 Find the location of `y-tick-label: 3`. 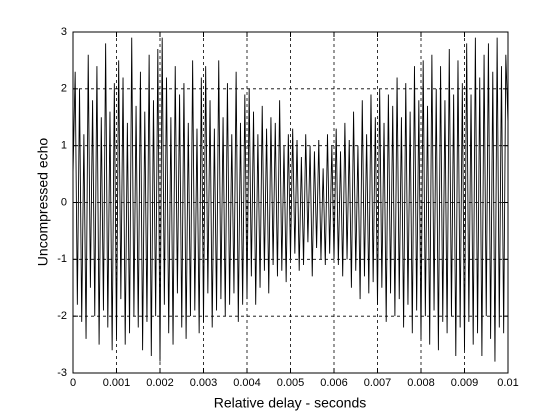

y-tick-label: 3 is located at coordinates (64, 32).